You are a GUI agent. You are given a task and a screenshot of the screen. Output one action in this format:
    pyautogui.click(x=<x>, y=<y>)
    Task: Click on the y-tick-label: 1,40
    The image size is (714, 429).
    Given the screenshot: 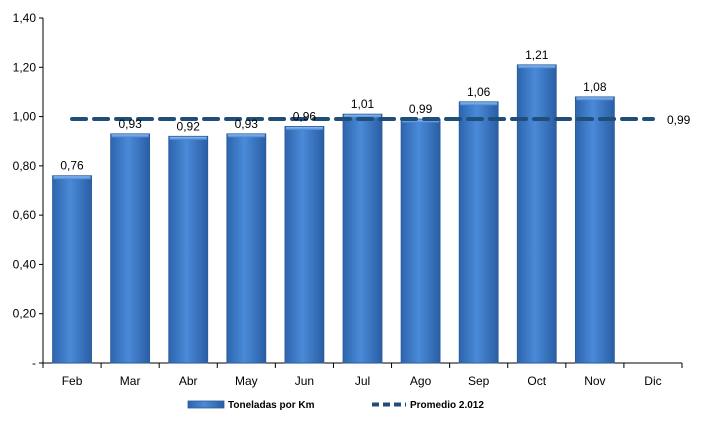 What is the action you would take?
    pyautogui.click(x=25, y=18)
    